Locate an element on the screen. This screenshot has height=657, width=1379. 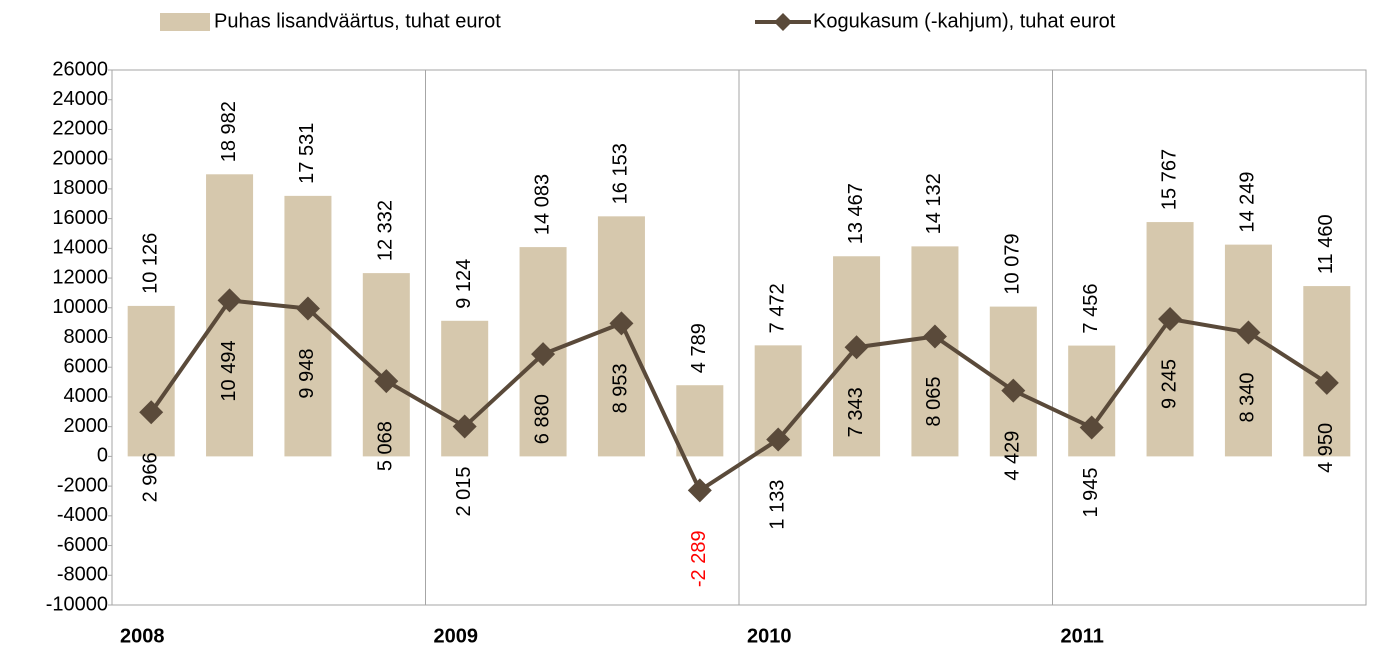
y-tick-label: 12000 is located at coordinates (80, 277).